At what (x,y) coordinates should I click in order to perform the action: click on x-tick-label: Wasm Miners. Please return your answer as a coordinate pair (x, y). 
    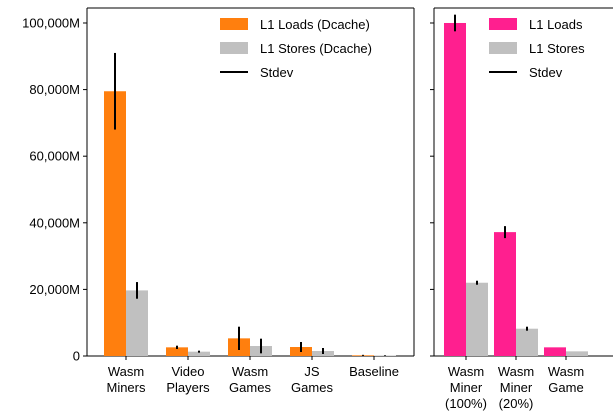
    Looking at the image, I should click on (126, 379).